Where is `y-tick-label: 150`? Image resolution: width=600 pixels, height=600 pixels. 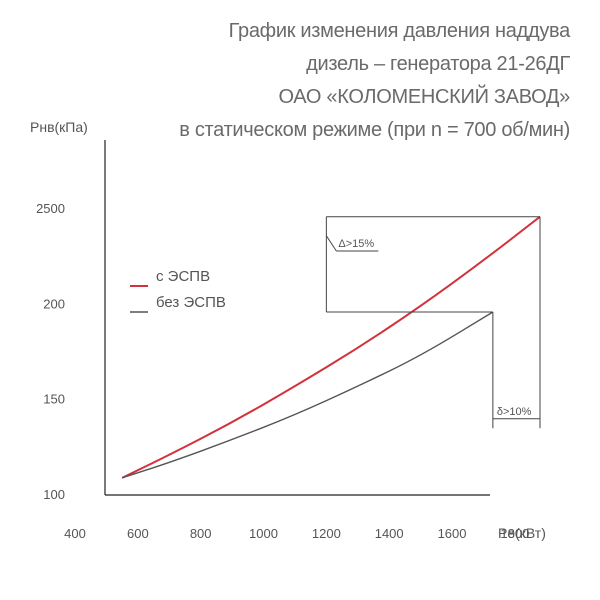 y-tick-label: 150 is located at coordinates (54, 399).